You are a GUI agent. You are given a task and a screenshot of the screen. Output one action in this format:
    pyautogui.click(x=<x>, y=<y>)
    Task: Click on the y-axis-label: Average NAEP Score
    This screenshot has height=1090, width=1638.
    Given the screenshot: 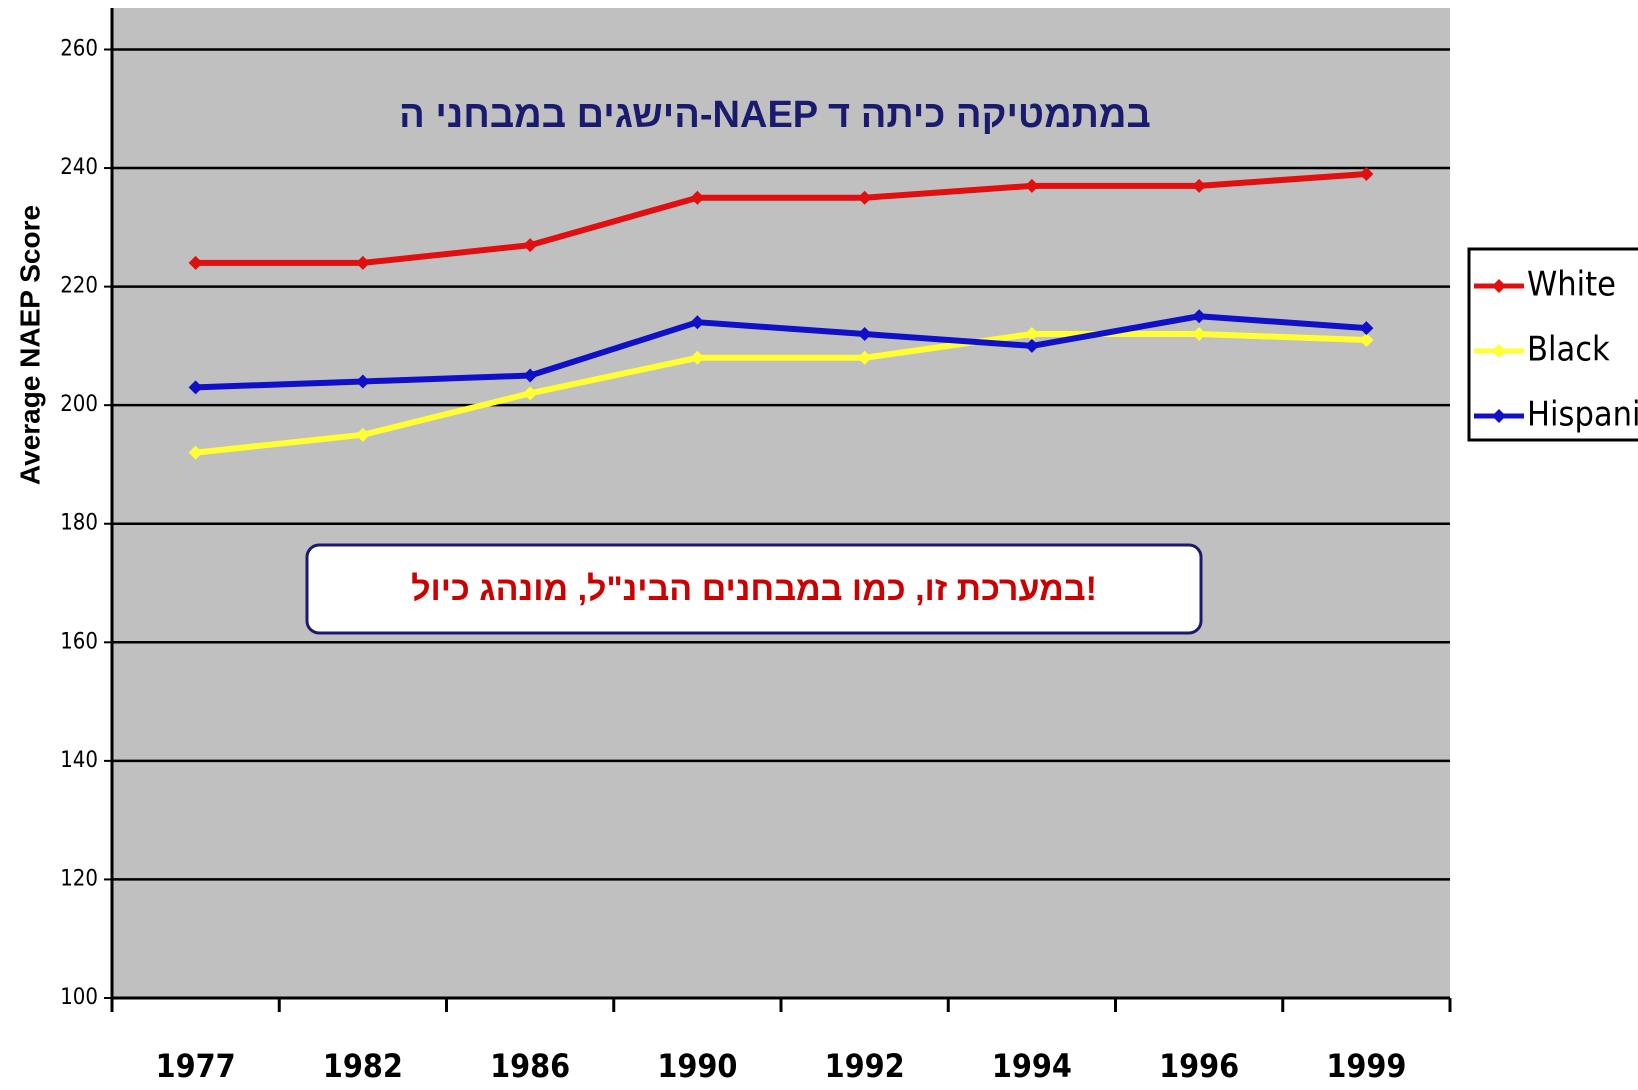 What is the action you would take?
    pyautogui.click(x=29, y=345)
    